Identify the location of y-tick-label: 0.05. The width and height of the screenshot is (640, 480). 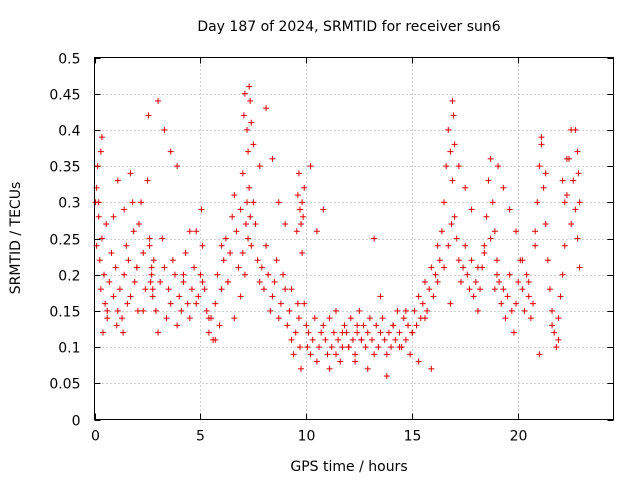
(64, 385).